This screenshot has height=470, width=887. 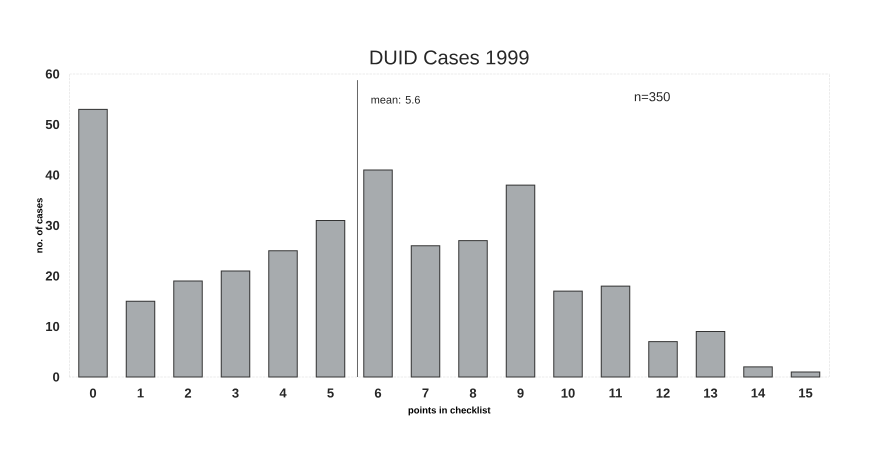 What do you see at coordinates (141, 393) in the screenshot?
I see `x-tick-label: 1` at bounding box center [141, 393].